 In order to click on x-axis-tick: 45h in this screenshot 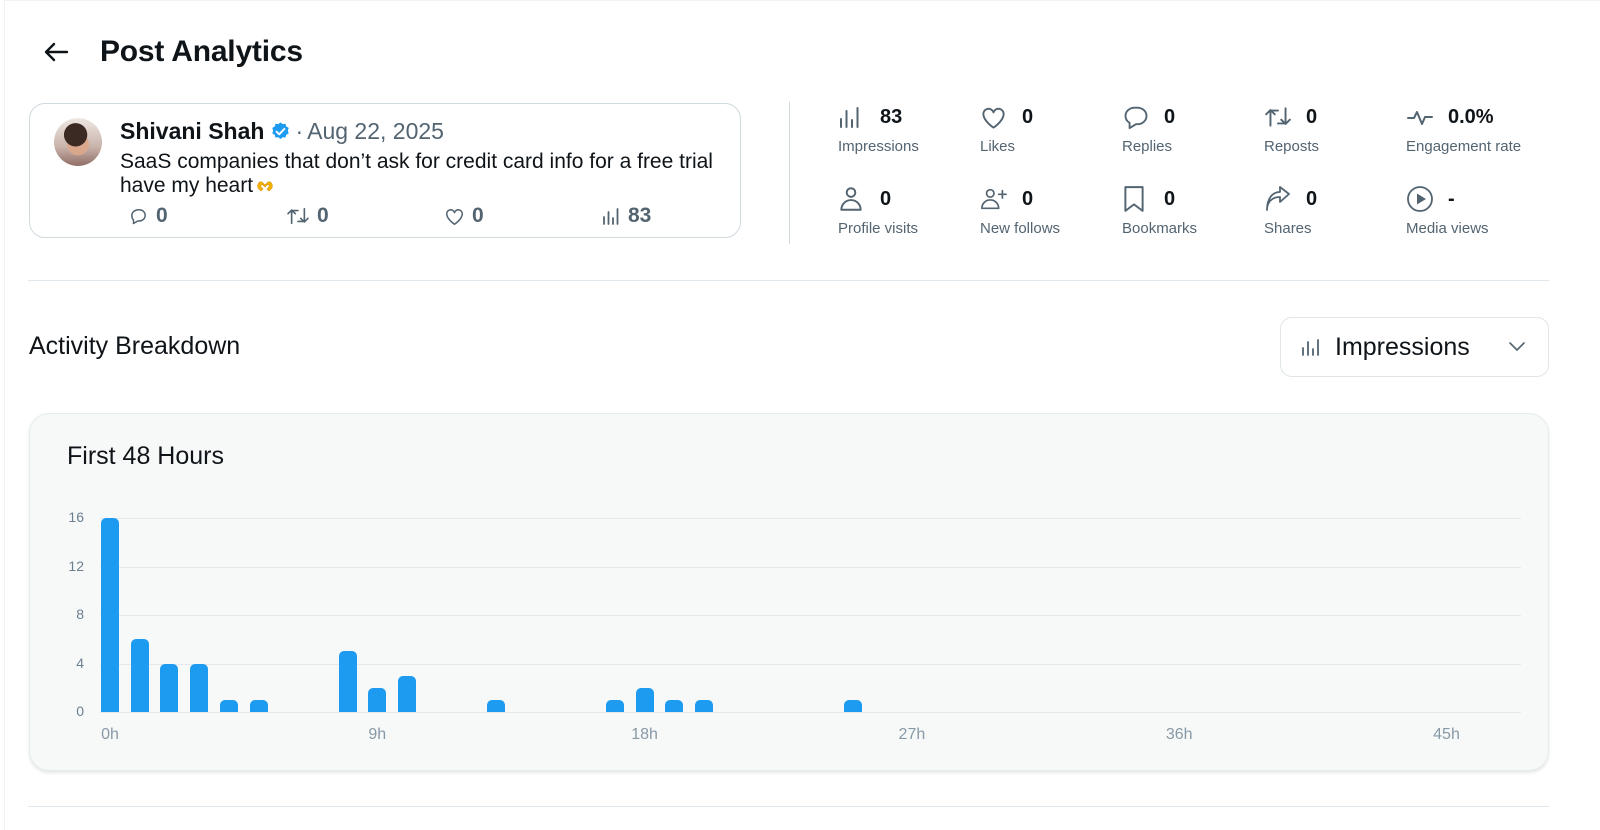, I will do `click(1446, 734)`.